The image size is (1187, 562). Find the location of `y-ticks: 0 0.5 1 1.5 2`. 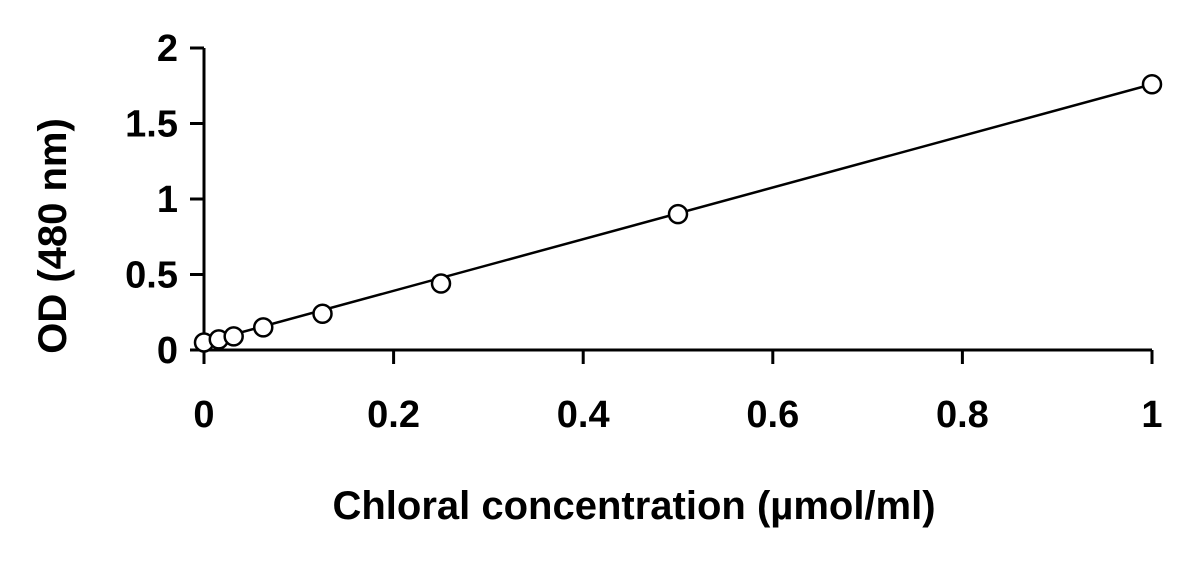

y-ticks: 0 0.5 1 1.5 2 is located at coordinates (164, 200).